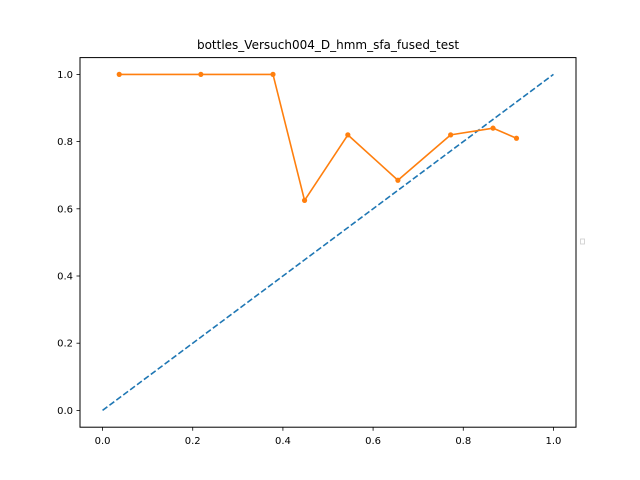  I want to click on chart-title: bottles_Versuch004_D_hmm_sfa_fused_test, so click(328, 45).